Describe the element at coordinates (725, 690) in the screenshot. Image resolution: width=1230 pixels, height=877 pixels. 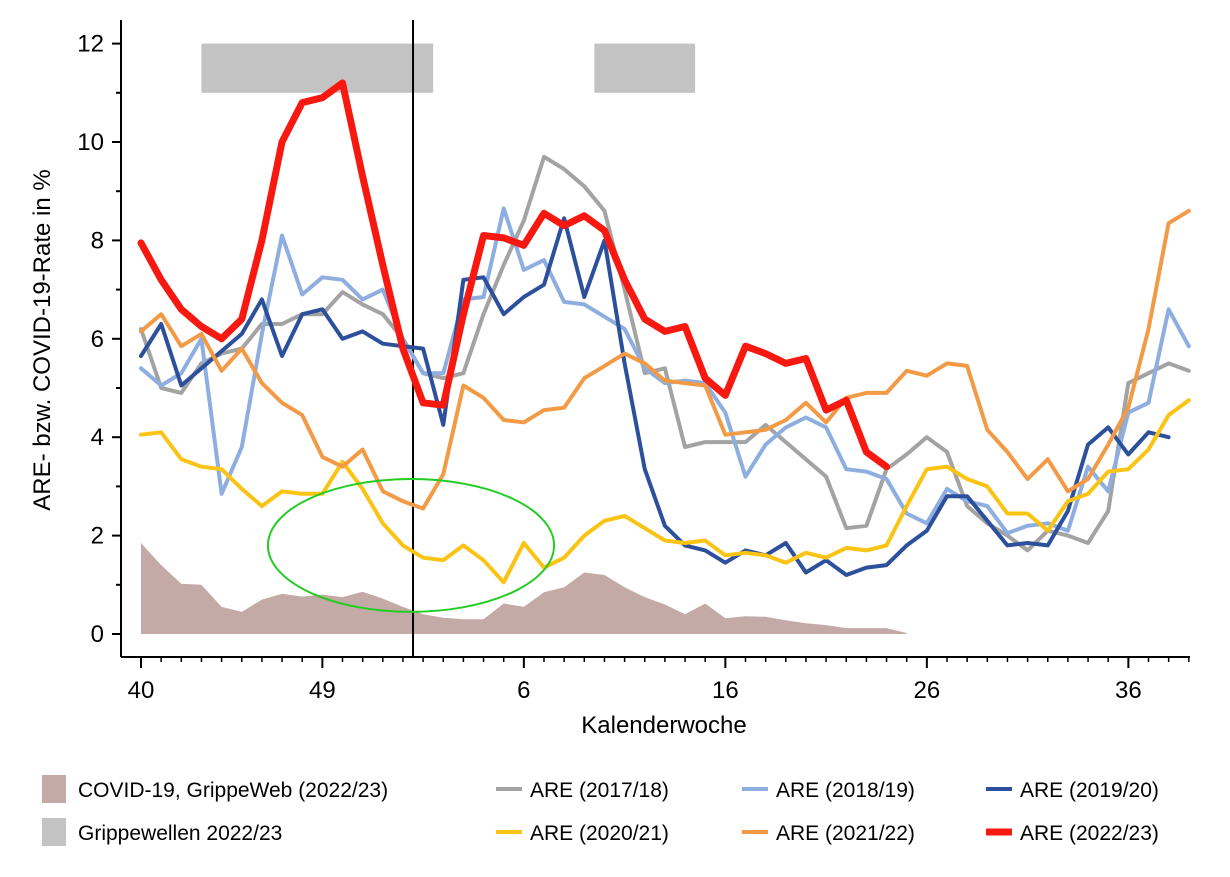
I see `x-tick-label-16: 16` at that location.